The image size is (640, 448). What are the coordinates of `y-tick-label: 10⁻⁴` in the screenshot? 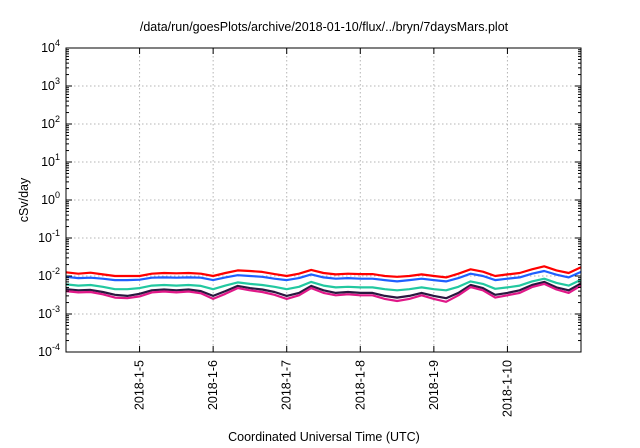 It's located at (49, 350).